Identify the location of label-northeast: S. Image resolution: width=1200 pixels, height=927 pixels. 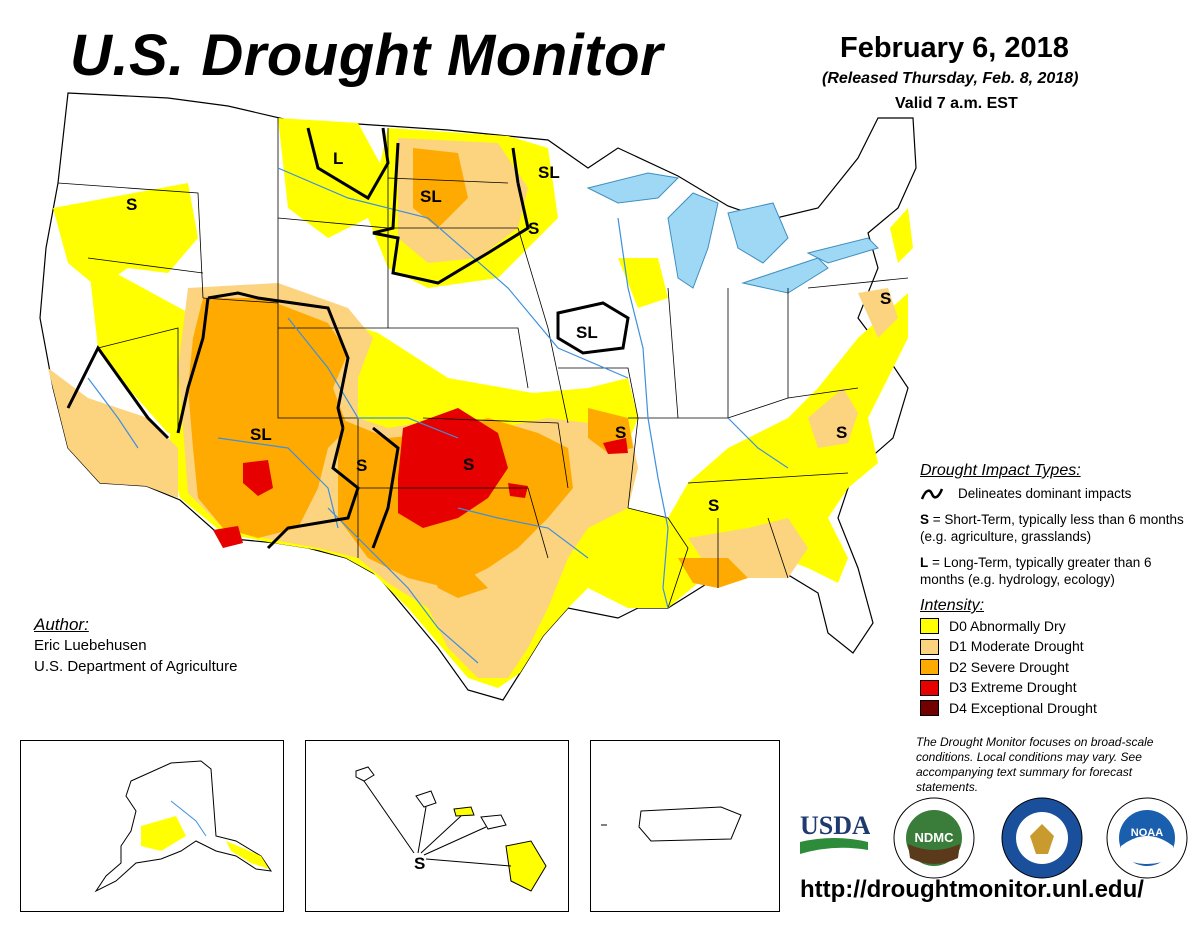
(885, 298).